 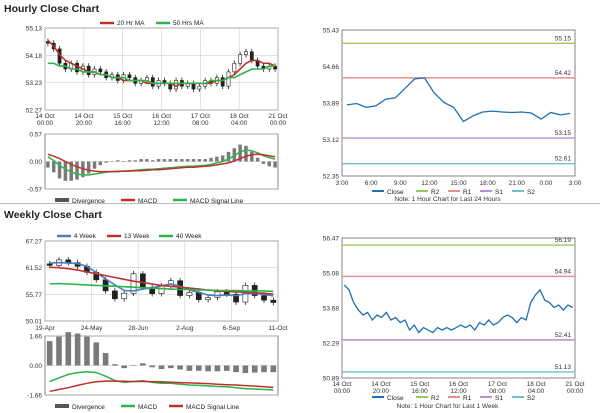 What do you see at coordinates (563, 38) in the screenshot?
I see `level-label-r2: 55.15` at bounding box center [563, 38].